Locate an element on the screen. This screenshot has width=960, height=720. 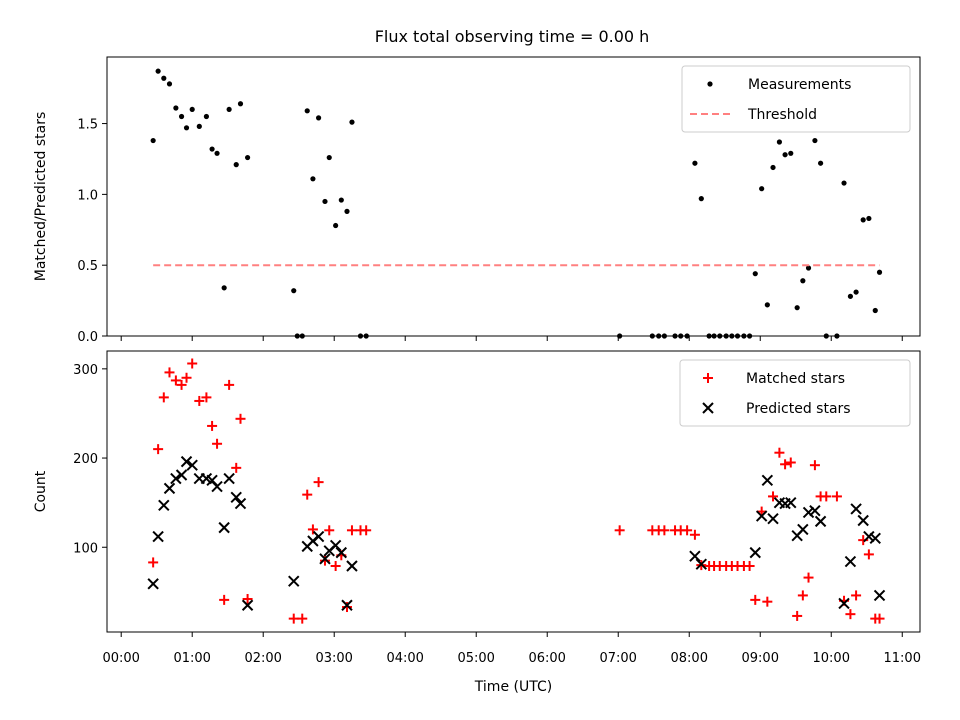
legend-measurement-swatch is located at coordinates (710, 84).